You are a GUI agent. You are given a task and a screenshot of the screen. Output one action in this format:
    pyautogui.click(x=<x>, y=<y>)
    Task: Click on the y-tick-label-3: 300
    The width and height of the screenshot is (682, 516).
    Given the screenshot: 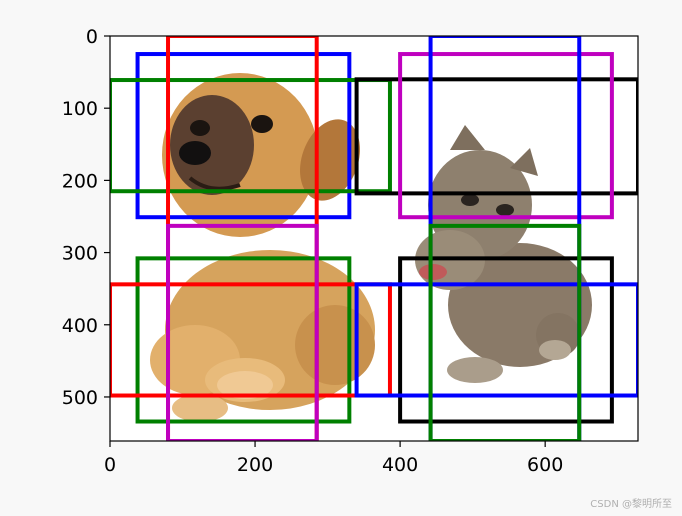 What is the action you would take?
    pyautogui.click(x=80, y=254)
    